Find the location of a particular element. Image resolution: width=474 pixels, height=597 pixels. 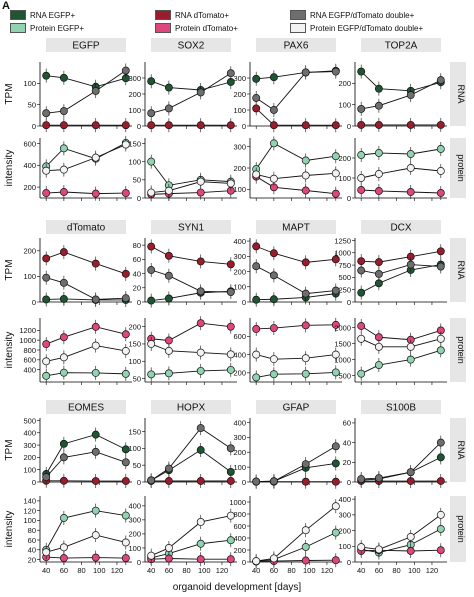

legend-label: Protein EGFP/dTomato double+ is located at coordinates (367, 28).